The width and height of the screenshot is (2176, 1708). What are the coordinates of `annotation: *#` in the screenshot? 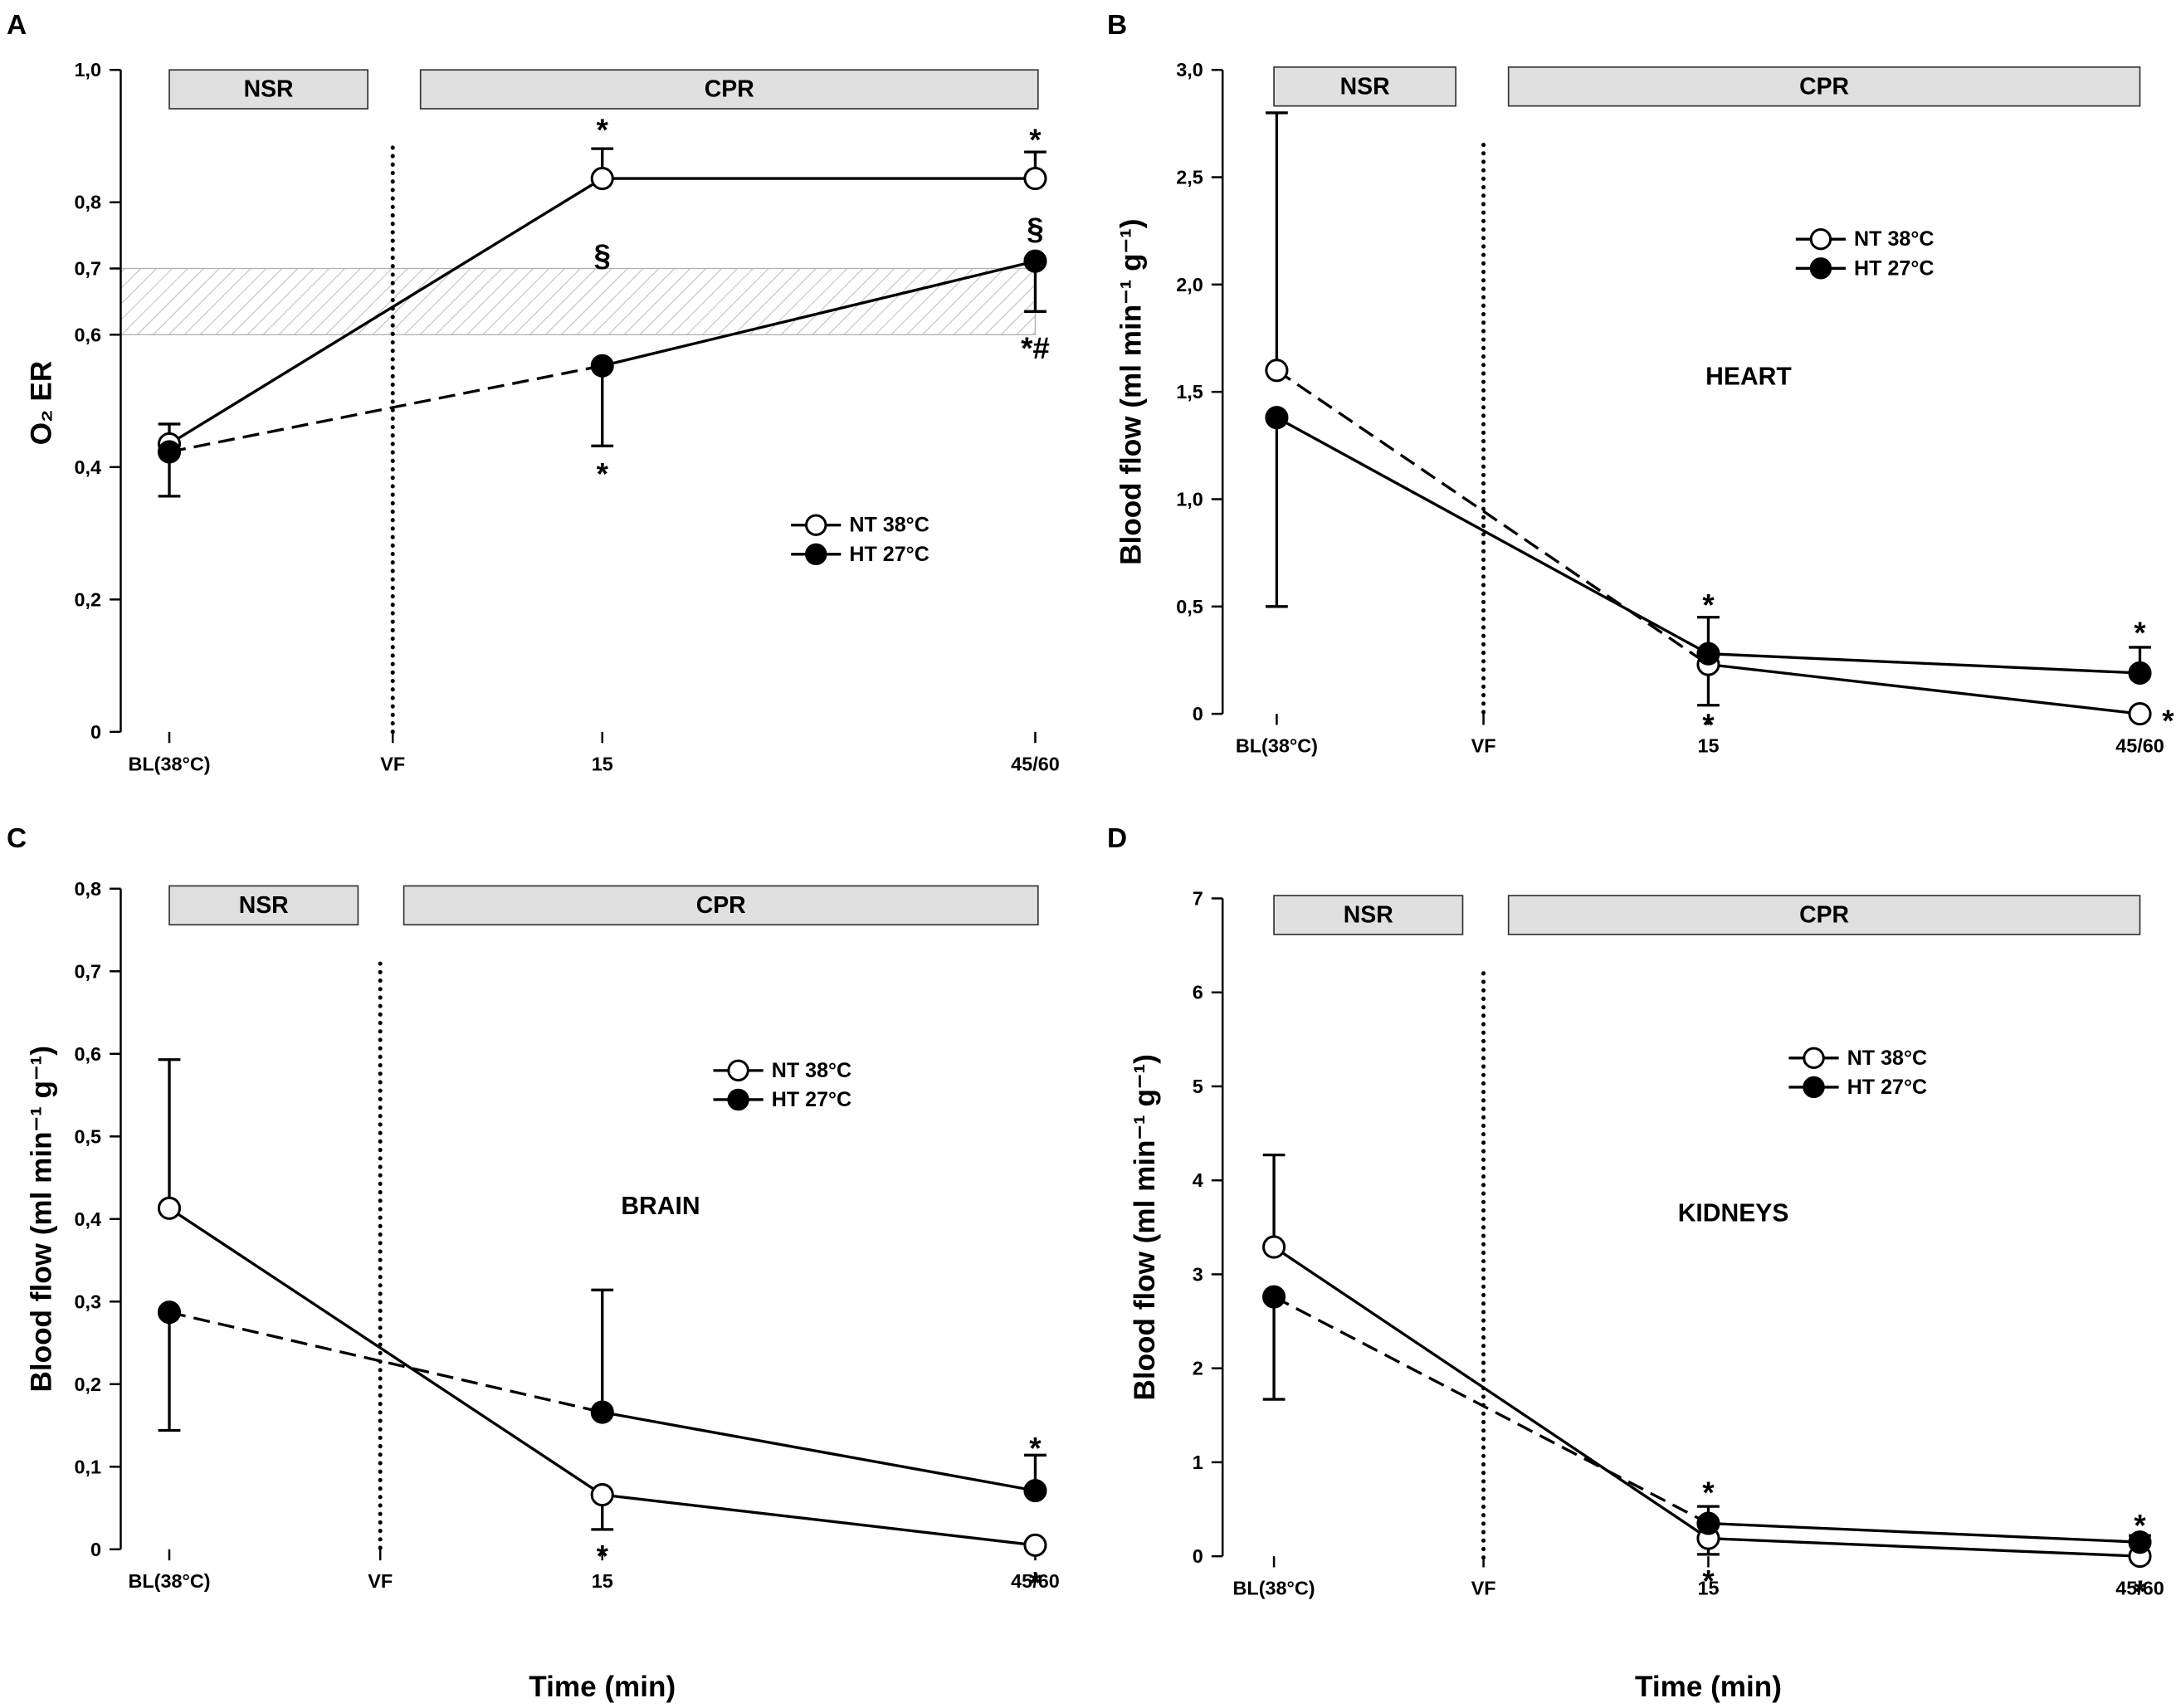 It's located at (1036, 348).